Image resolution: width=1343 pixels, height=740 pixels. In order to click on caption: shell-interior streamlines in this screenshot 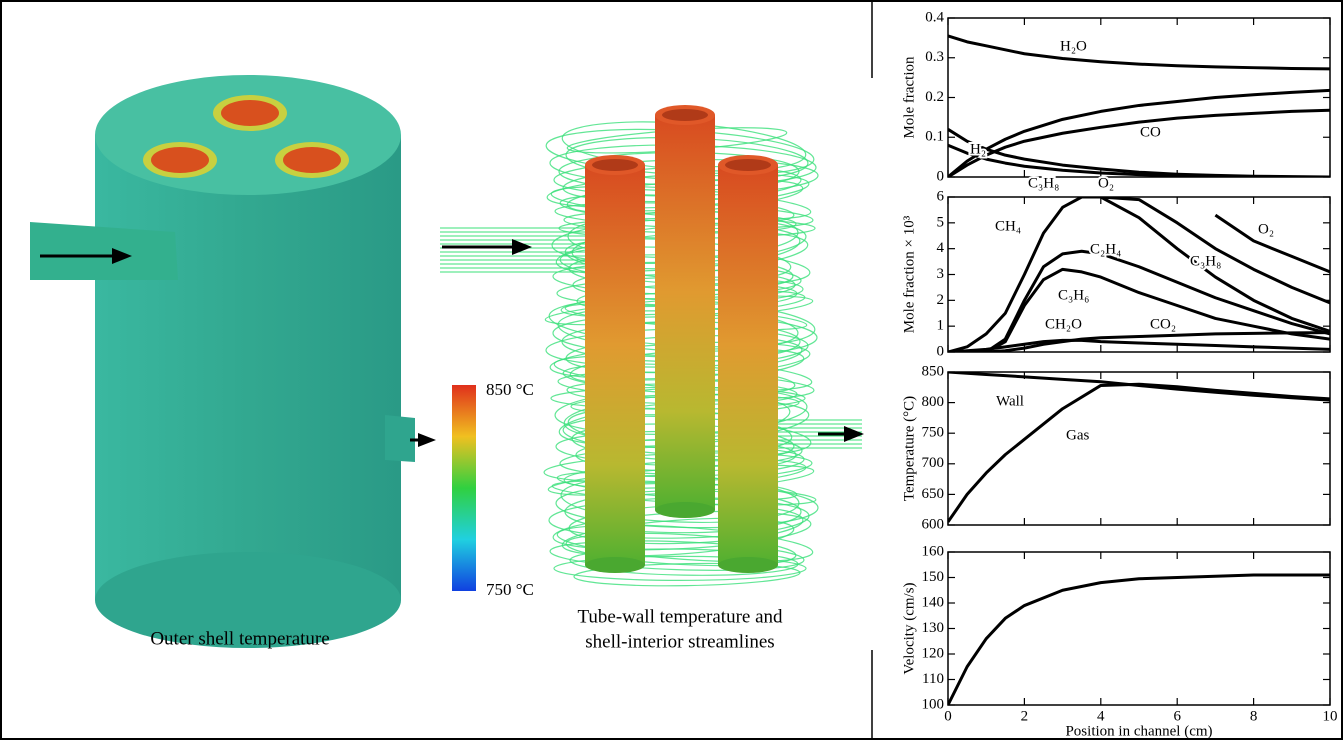, I will do `click(679, 641)`.